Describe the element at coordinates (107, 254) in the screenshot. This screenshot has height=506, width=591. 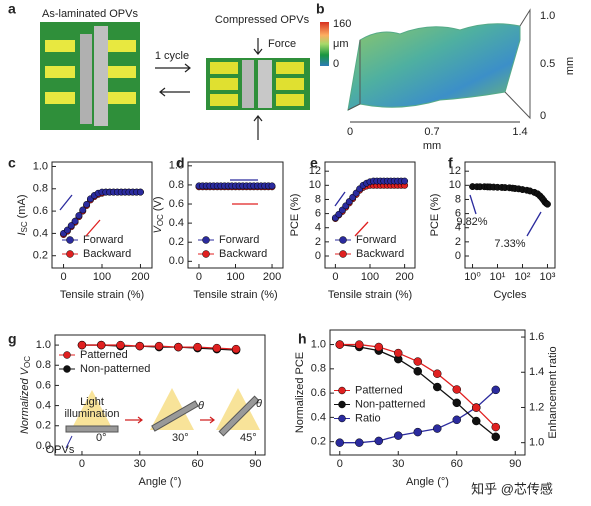
I see `legend-label: Backward` at that location.